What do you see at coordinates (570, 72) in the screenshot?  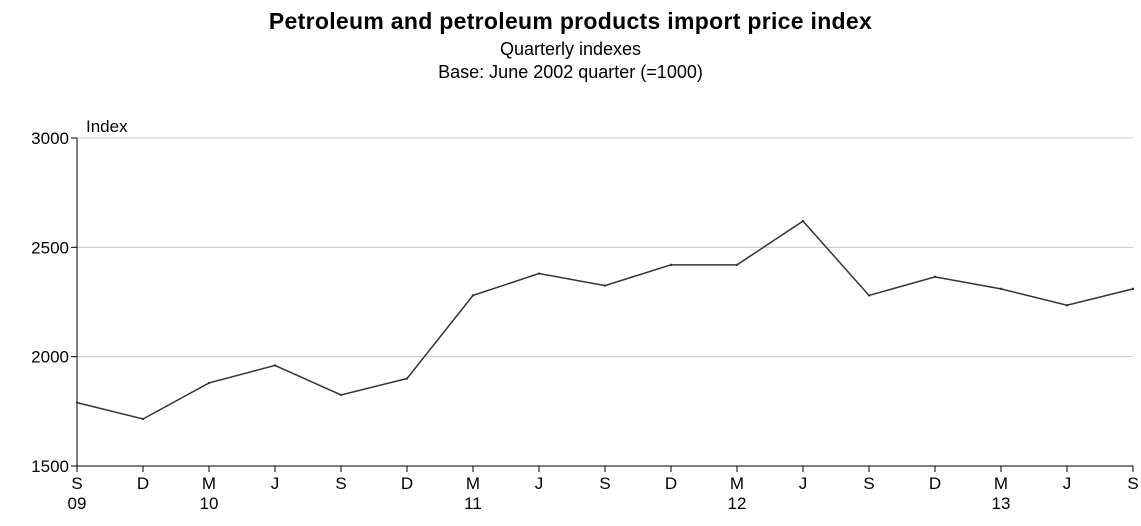 I see `chart-base-note: Base: June 2002 quarter (=1000)` at bounding box center [570, 72].